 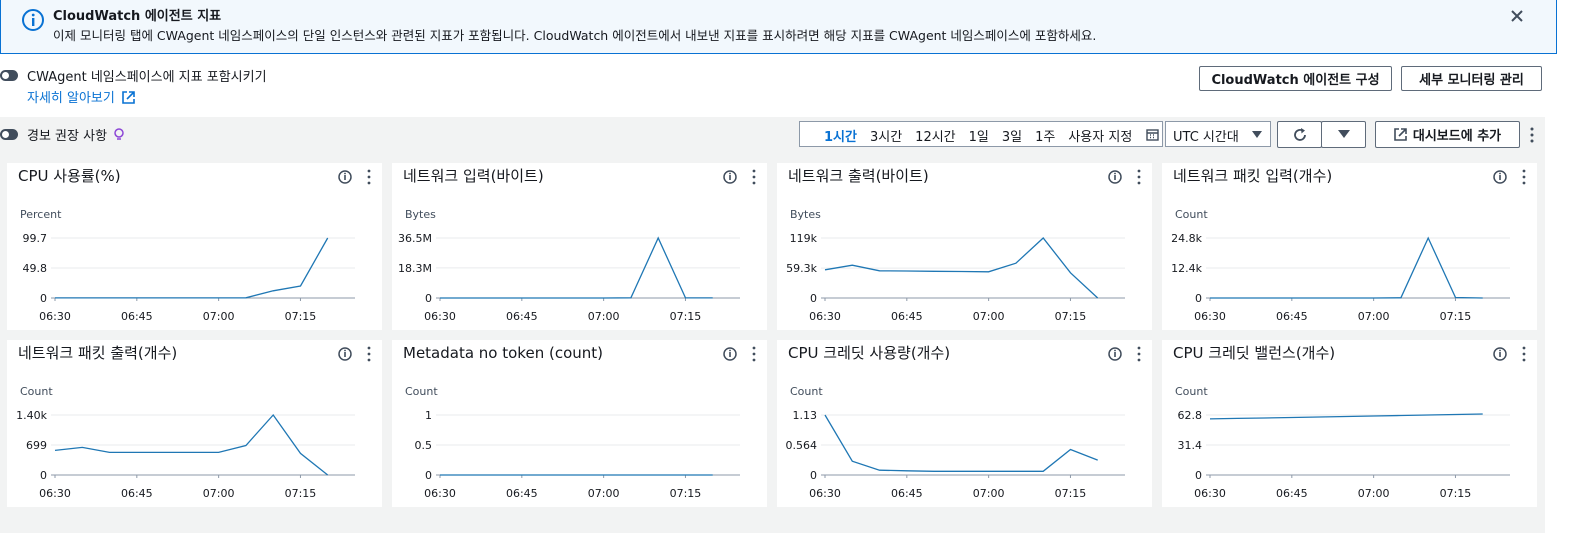 I want to click on learn-more-link: 자세히 알아보기, so click(x=81, y=96).